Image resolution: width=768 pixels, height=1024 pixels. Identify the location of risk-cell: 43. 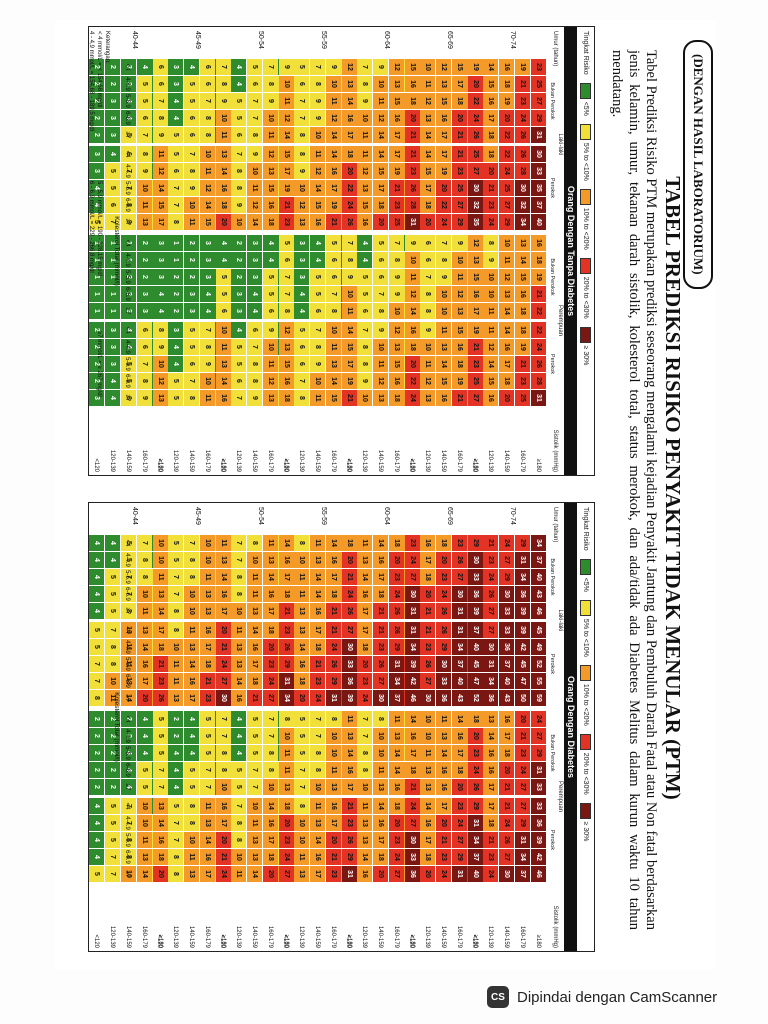
(538, 594).